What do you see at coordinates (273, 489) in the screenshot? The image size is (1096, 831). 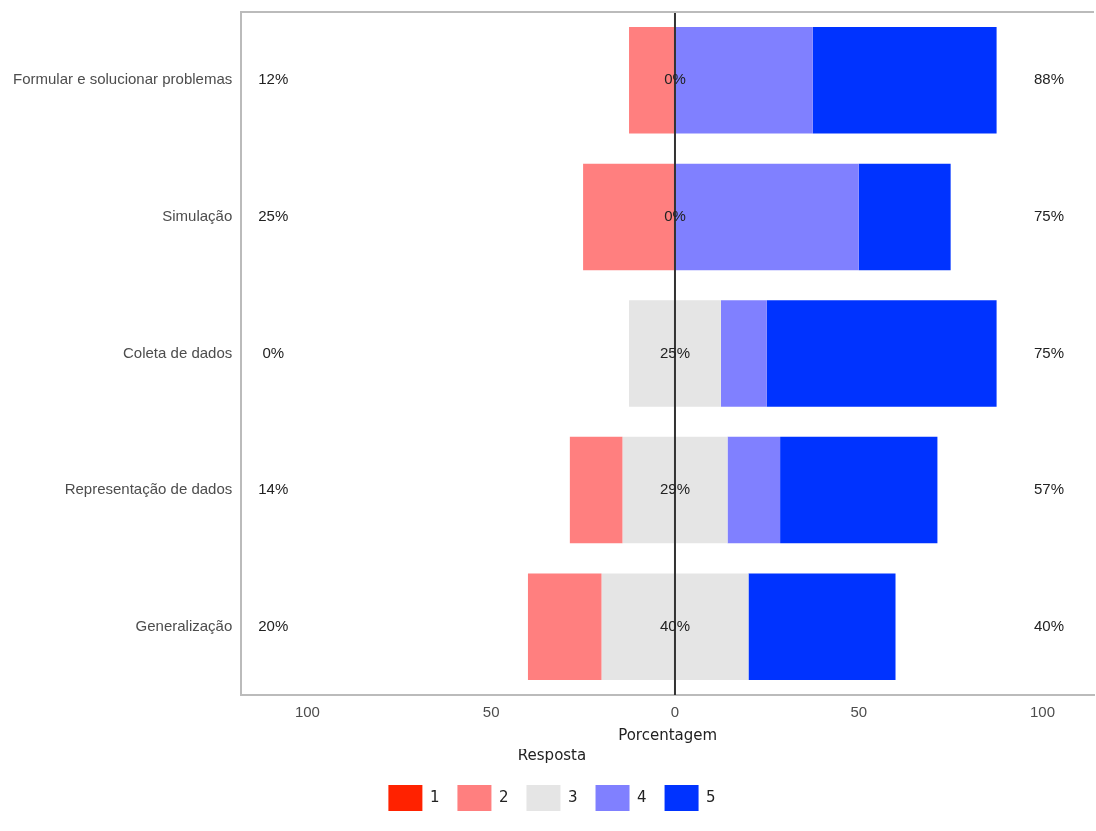 I see `annotation: 14%` at bounding box center [273, 489].